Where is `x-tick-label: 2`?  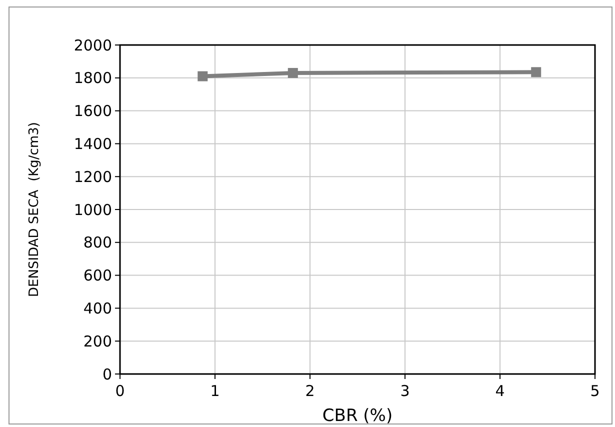 x-tick-label: 2 is located at coordinates (310, 391).